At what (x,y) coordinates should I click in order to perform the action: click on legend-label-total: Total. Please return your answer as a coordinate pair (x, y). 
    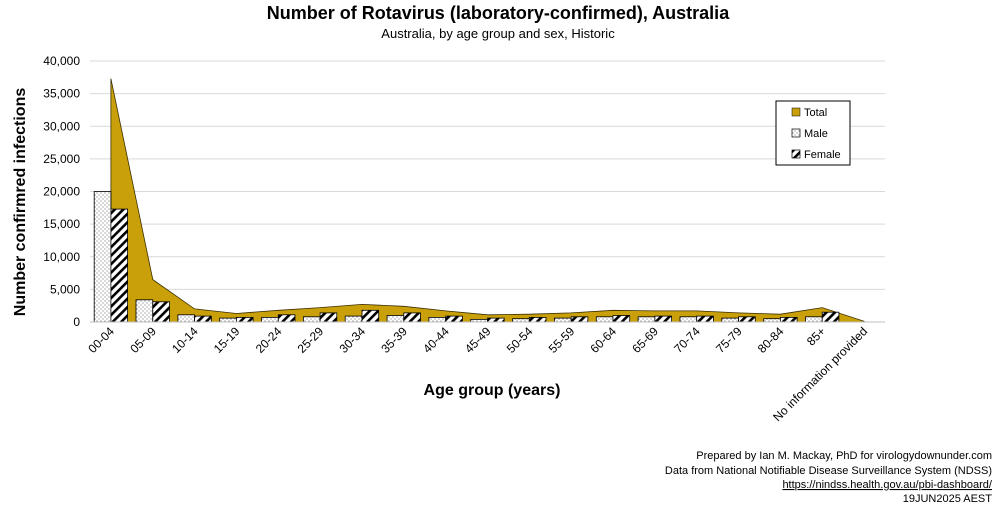
    Looking at the image, I should click on (815, 113).